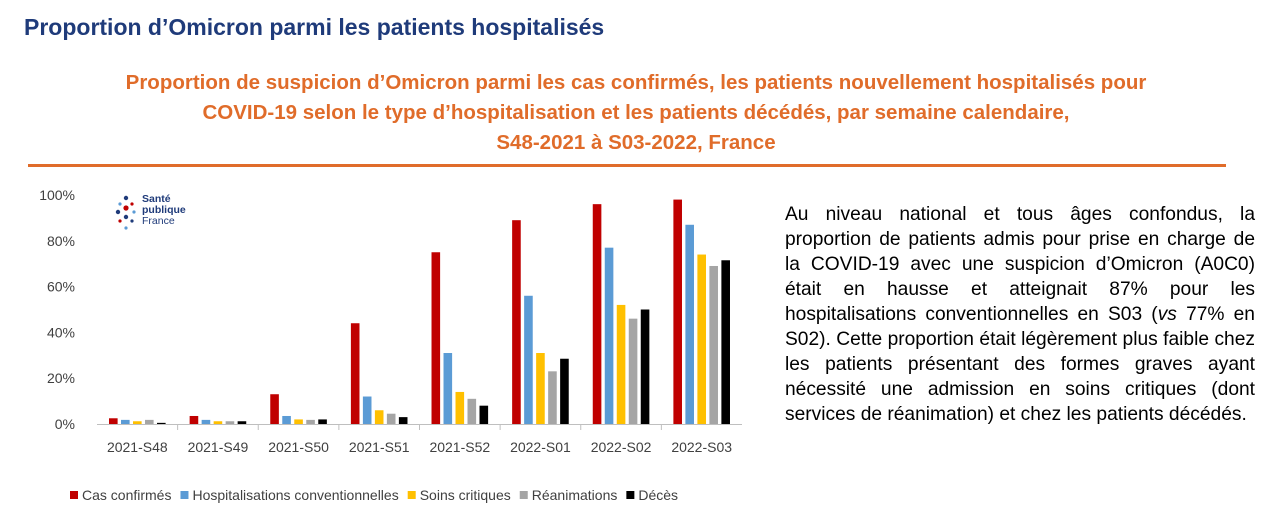  Describe the element at coordinates (658, 495) in the screenshot. I see `legend-label: Décès` at that location.